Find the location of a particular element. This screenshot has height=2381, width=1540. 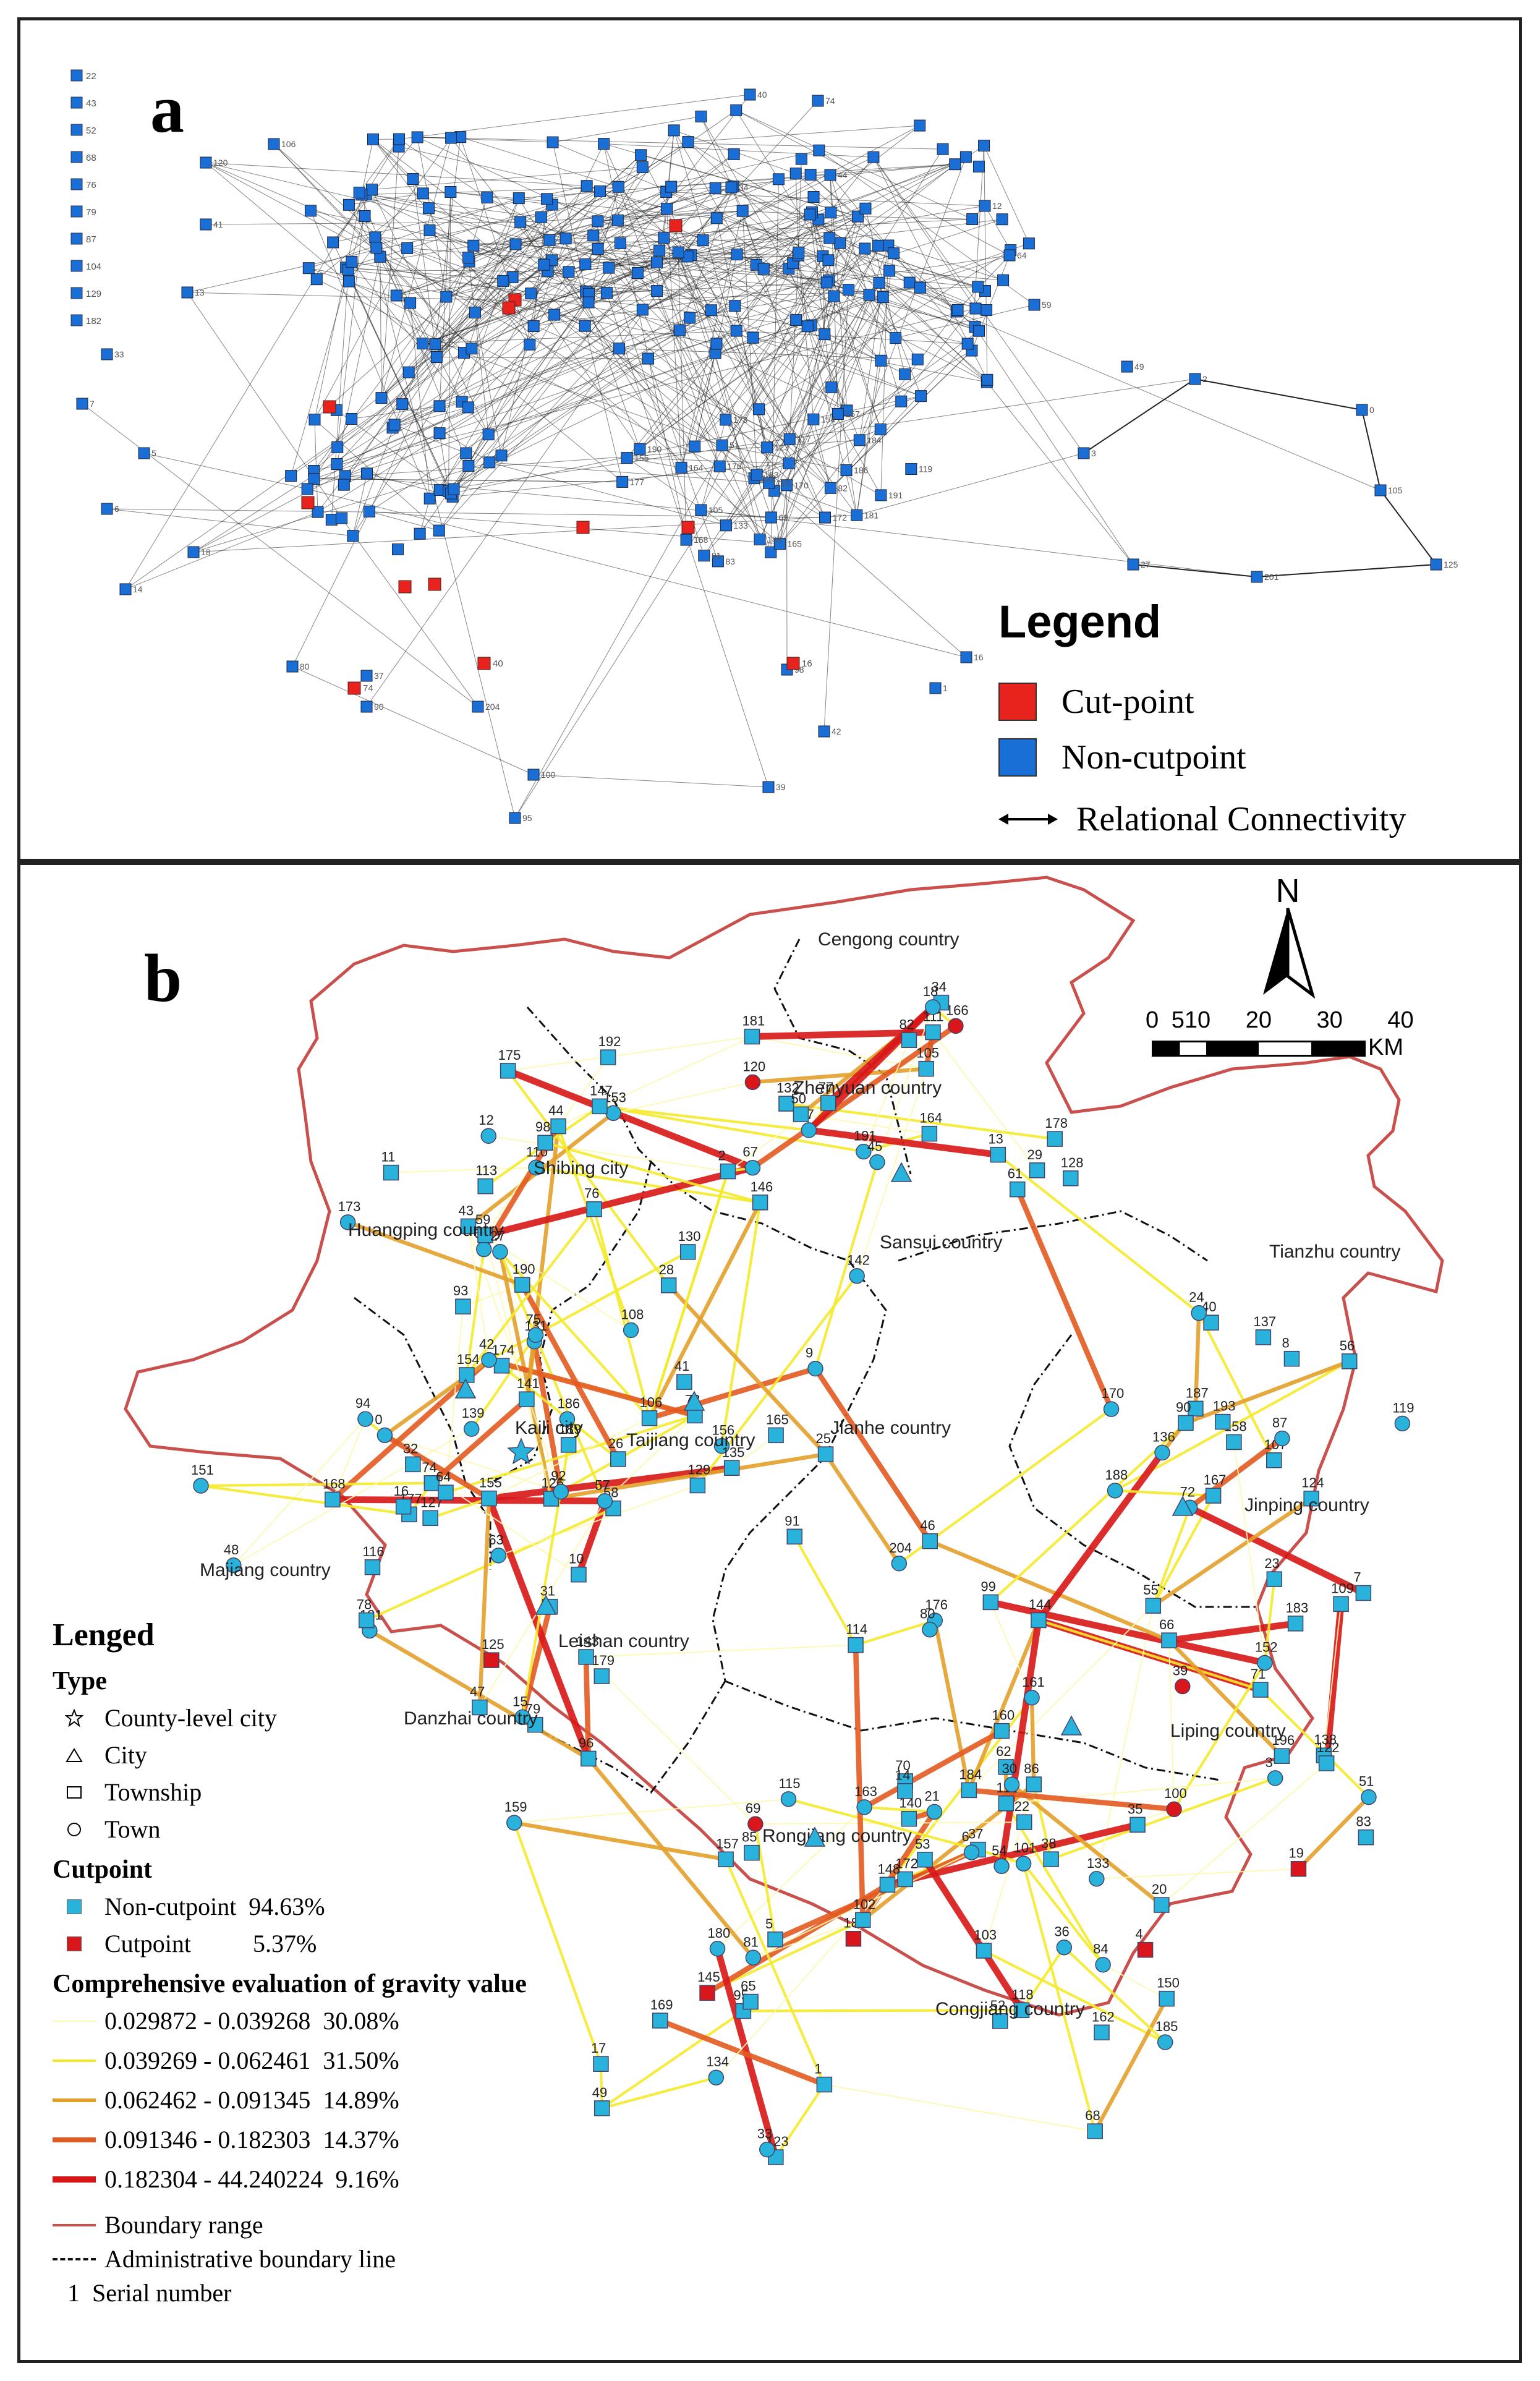

node-serial-label: 26 is located at coordinates (615, 1443).